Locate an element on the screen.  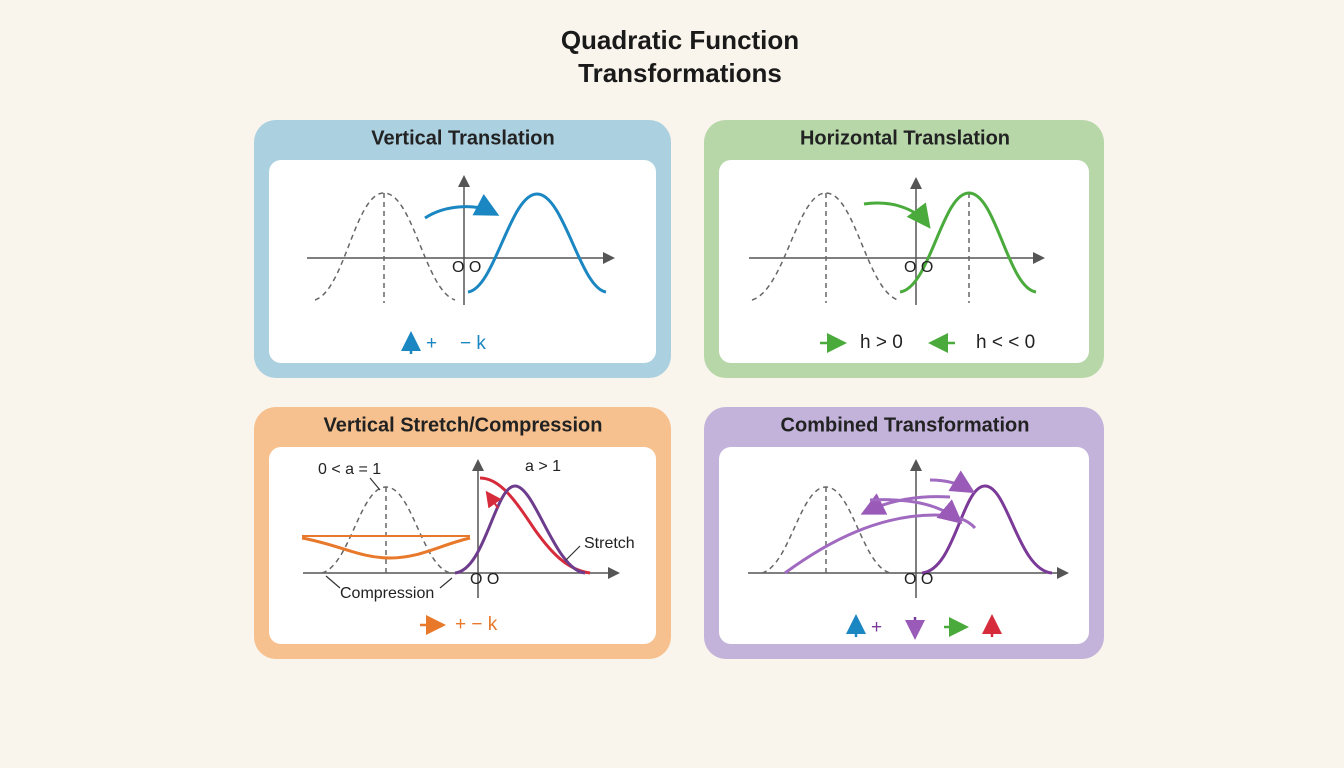
legend-text: h > 0 is located at coordinates (881, 342).